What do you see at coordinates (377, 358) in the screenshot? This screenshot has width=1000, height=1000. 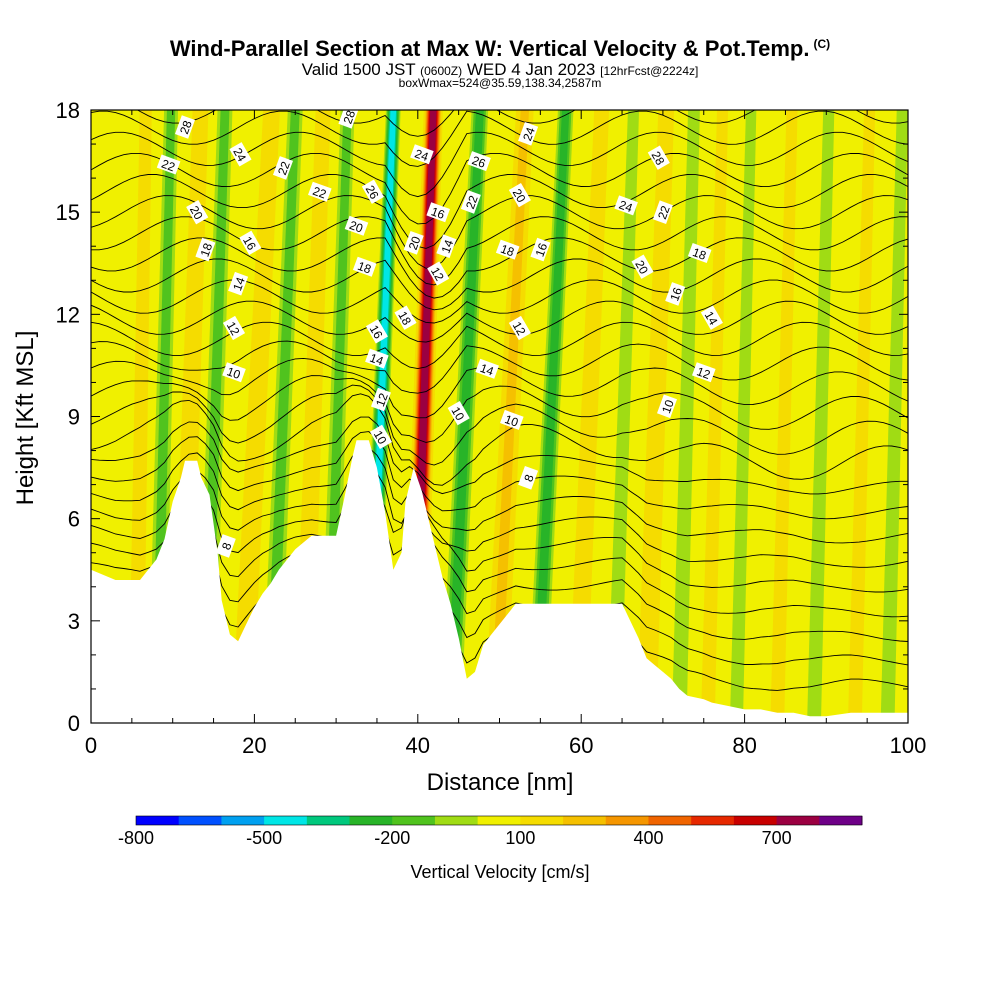 I see `contour-label-17: 14` at bounding box center [377, 358].